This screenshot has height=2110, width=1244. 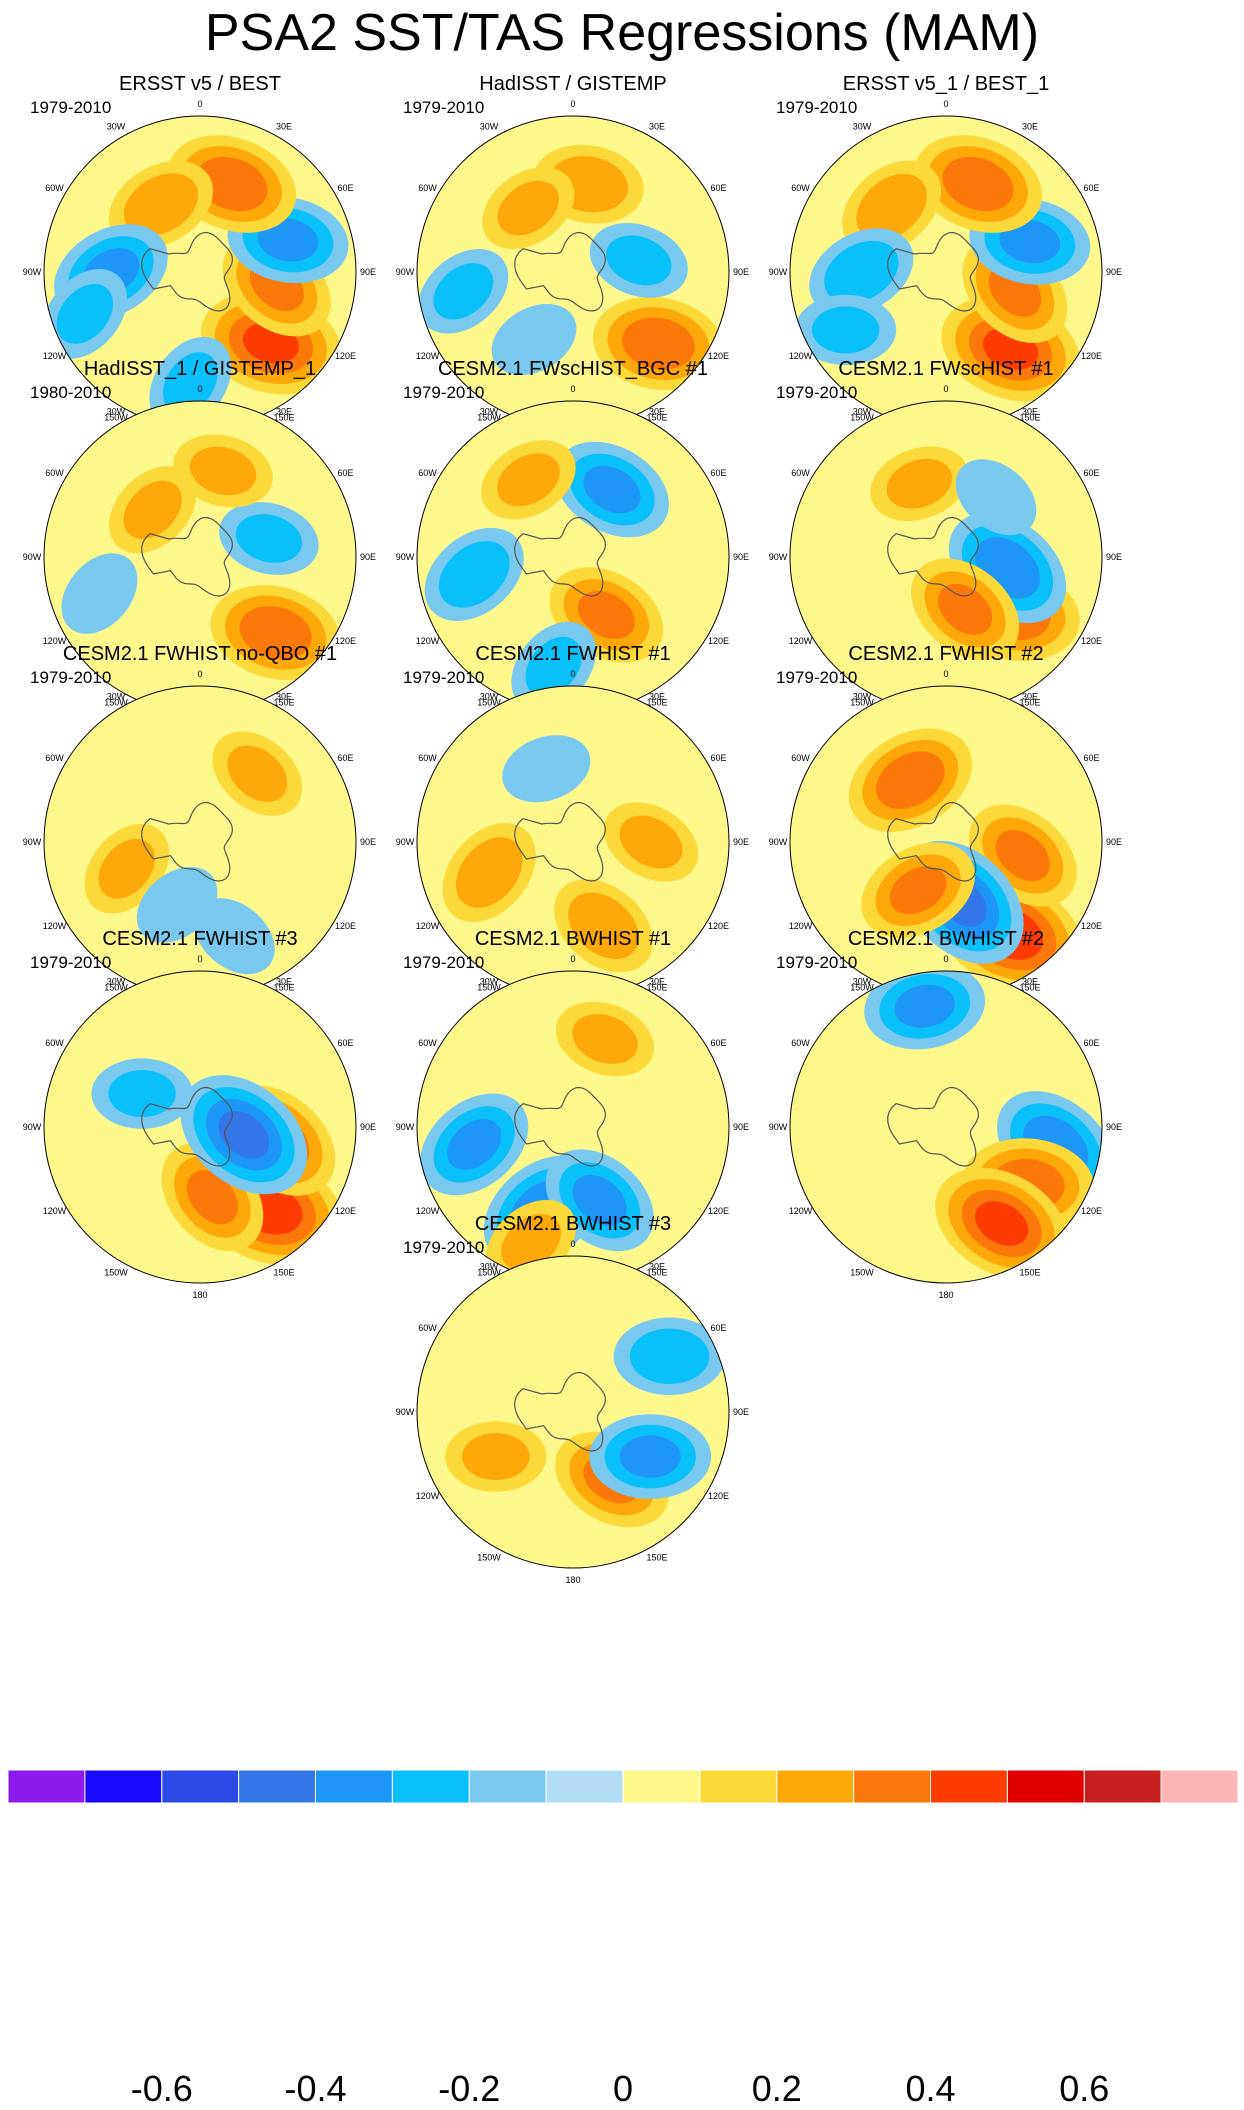 What do you see at coordinates (946, 939) in the screenshot?
I see `panel-title: CESM2.1 BWHIST #2` at bounding box center [946, 939].